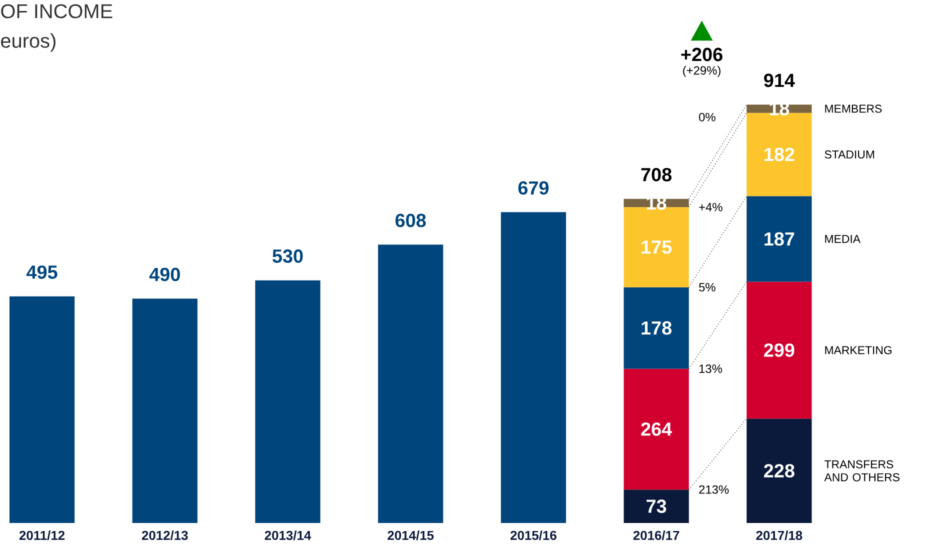 The width and height of the screenshot is (928, 557). Describe the element at coordinates (701, 72) in the screenshot. I see `text: (+29%)` at that location.